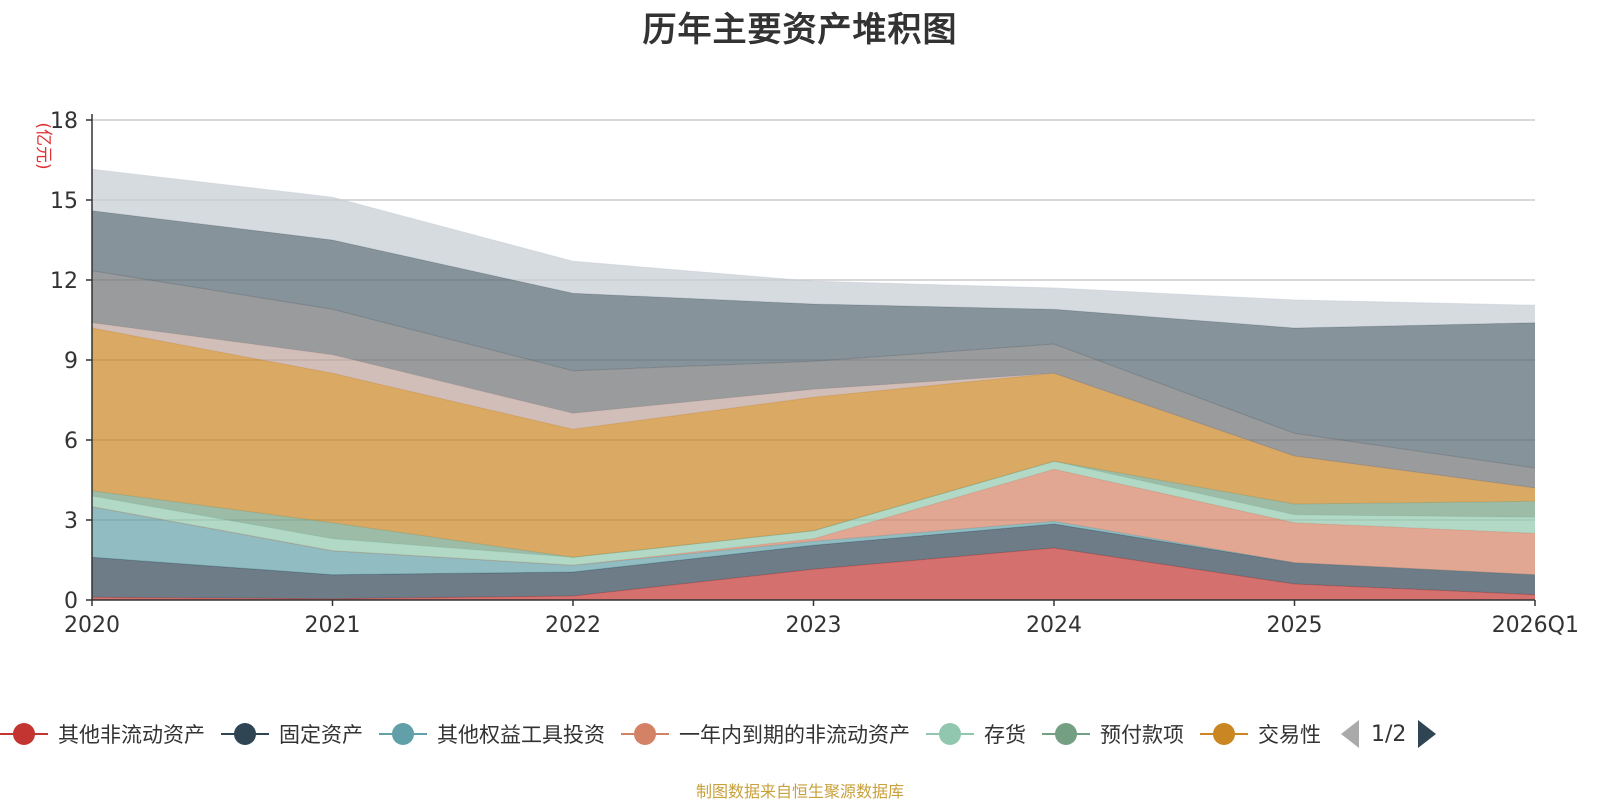 The image size is (1600, 802). I want to click on legend-item: 预付款项, so click(1113, 734).